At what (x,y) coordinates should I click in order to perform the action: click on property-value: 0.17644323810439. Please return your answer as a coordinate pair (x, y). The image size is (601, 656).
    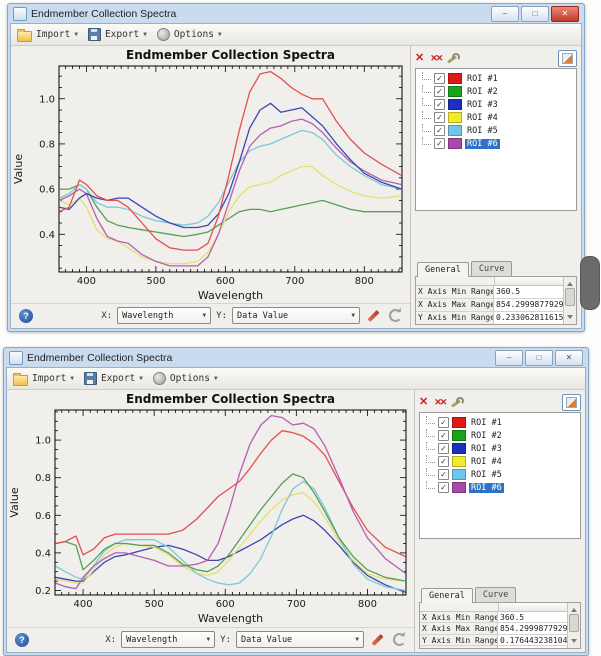
    Looking at the image, I should click on (532, 639).